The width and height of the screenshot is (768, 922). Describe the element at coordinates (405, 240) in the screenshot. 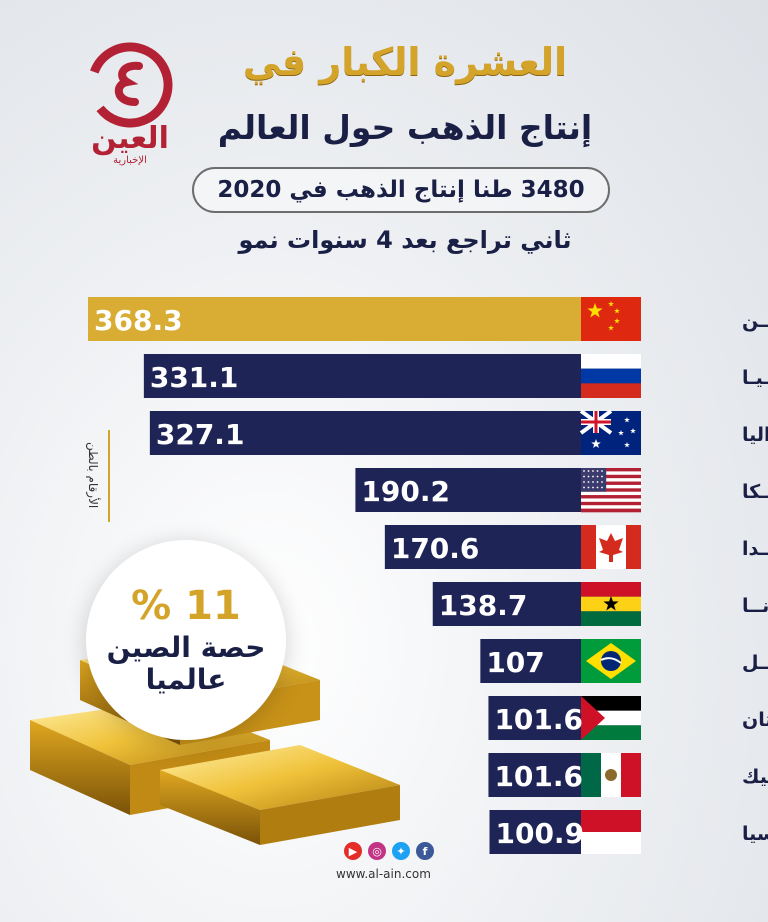

I see `subtitle: ثاني تراجع بعد 4 سنوات نمو` at that location.